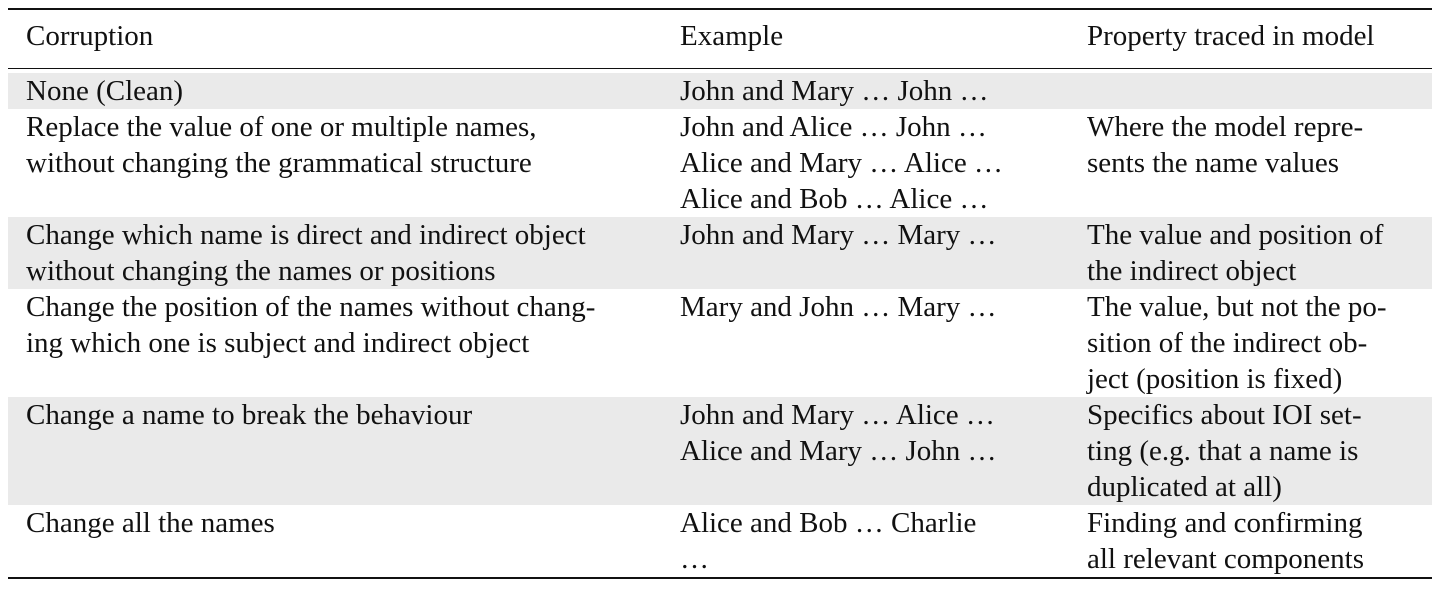 The width and height of the screenshot is (1448, 593). Describe the element at coordinates (105, 91) in the screenshot. I see `corruption-cell: None (Clean)` at that location.